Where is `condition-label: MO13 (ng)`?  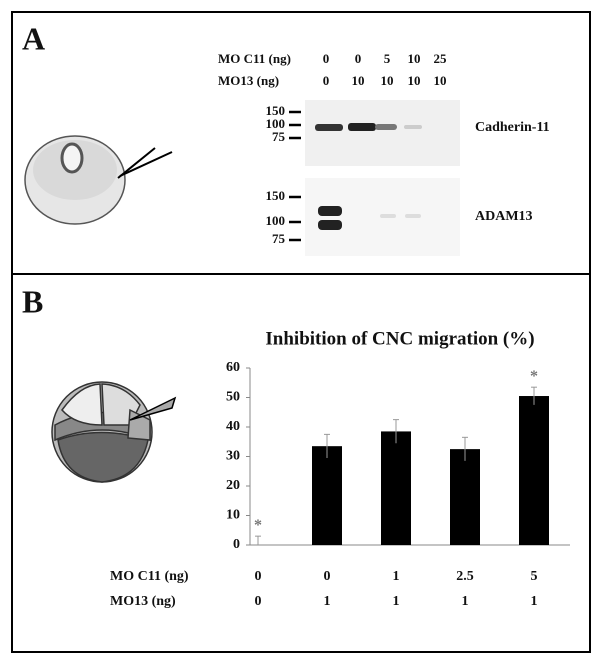
condition-label: MO13 (ng) is located at coordinates (248, 80).